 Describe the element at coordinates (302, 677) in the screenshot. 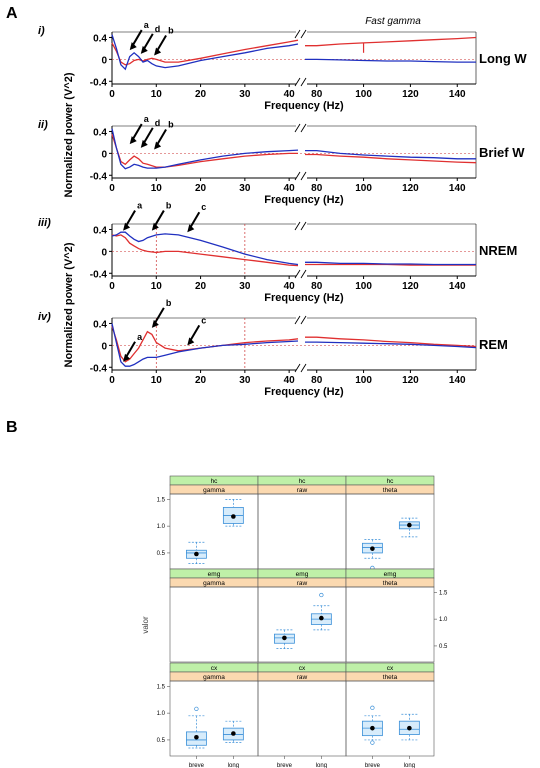

I see `strip-col-label: raw` at that location.